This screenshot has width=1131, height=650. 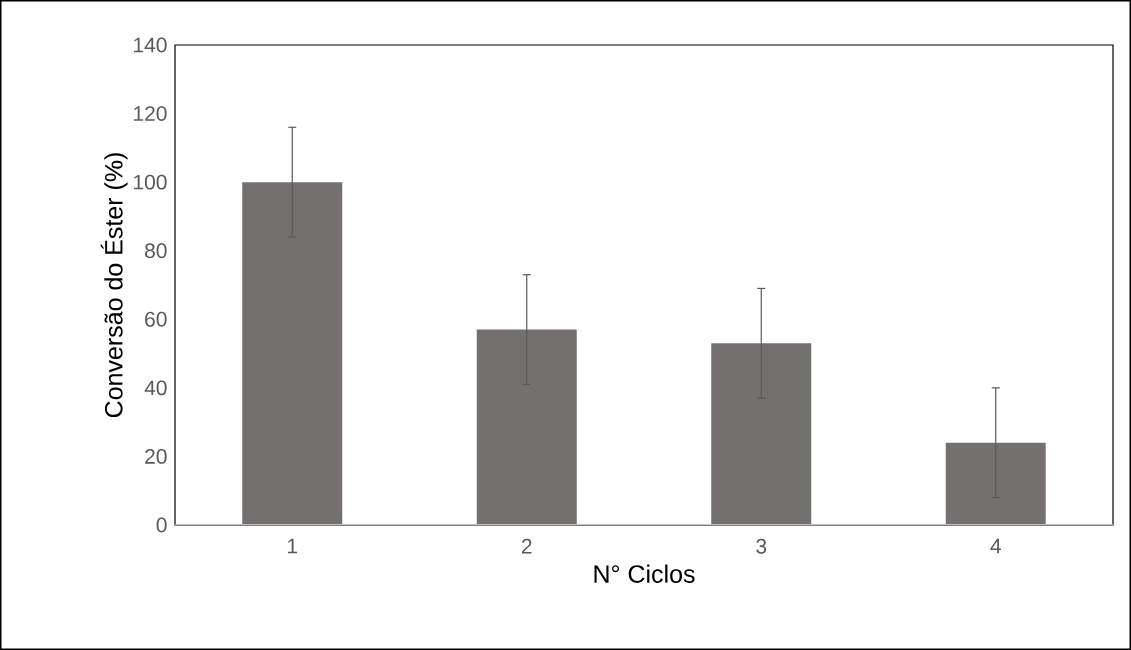 What do you see at coordinates (293, 546) in the screenshot?
I see `x-tick-label: 1` at bounding box center [293, 546].